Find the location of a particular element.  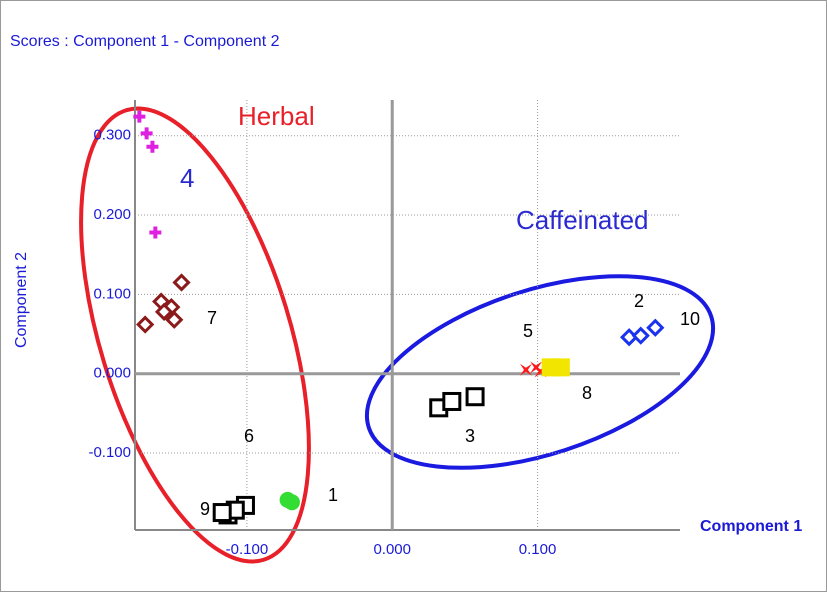

annotation: 4 is located at coordinates (187, 178).